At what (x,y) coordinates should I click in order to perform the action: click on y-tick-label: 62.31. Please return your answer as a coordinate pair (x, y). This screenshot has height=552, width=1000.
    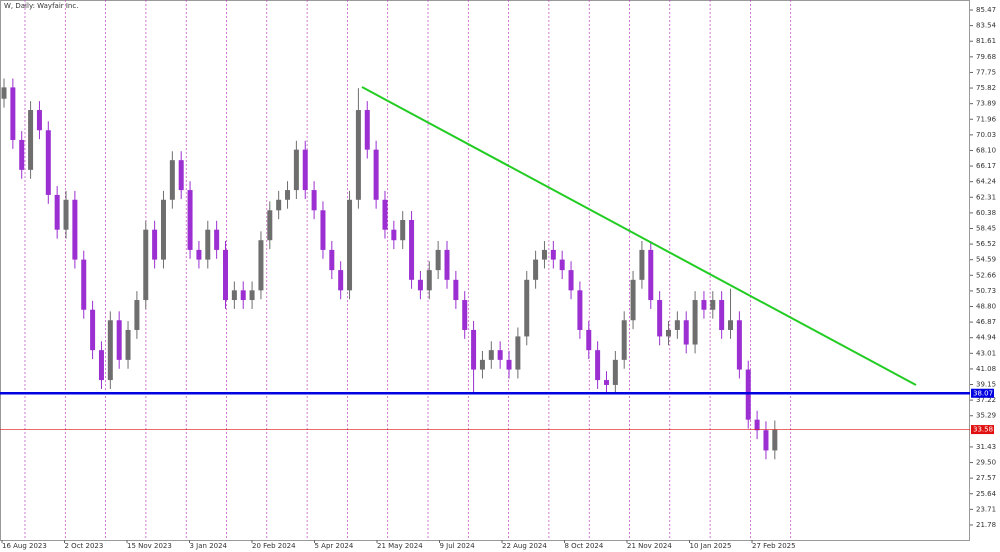
    Looking at the image, I should click on (986, 197).